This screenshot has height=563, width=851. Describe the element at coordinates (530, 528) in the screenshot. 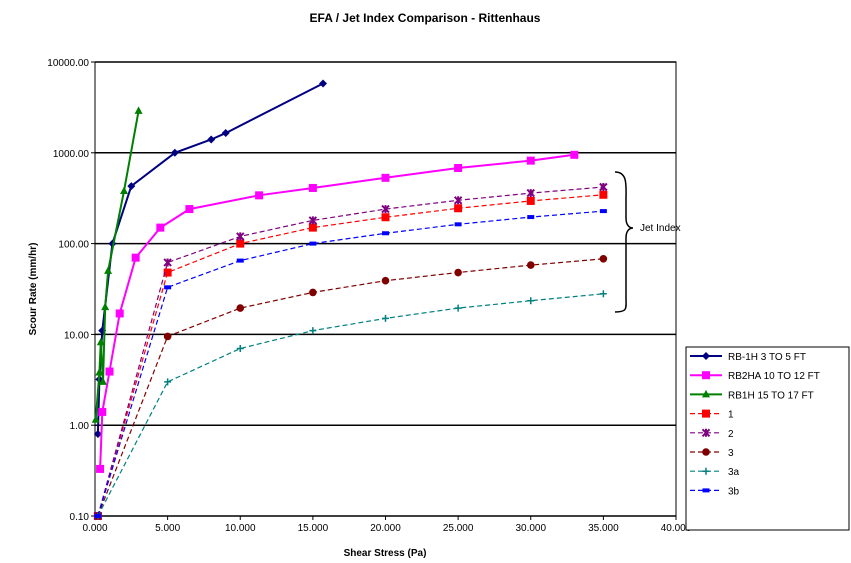

I see `x-tick-label: 30.000` at that location.